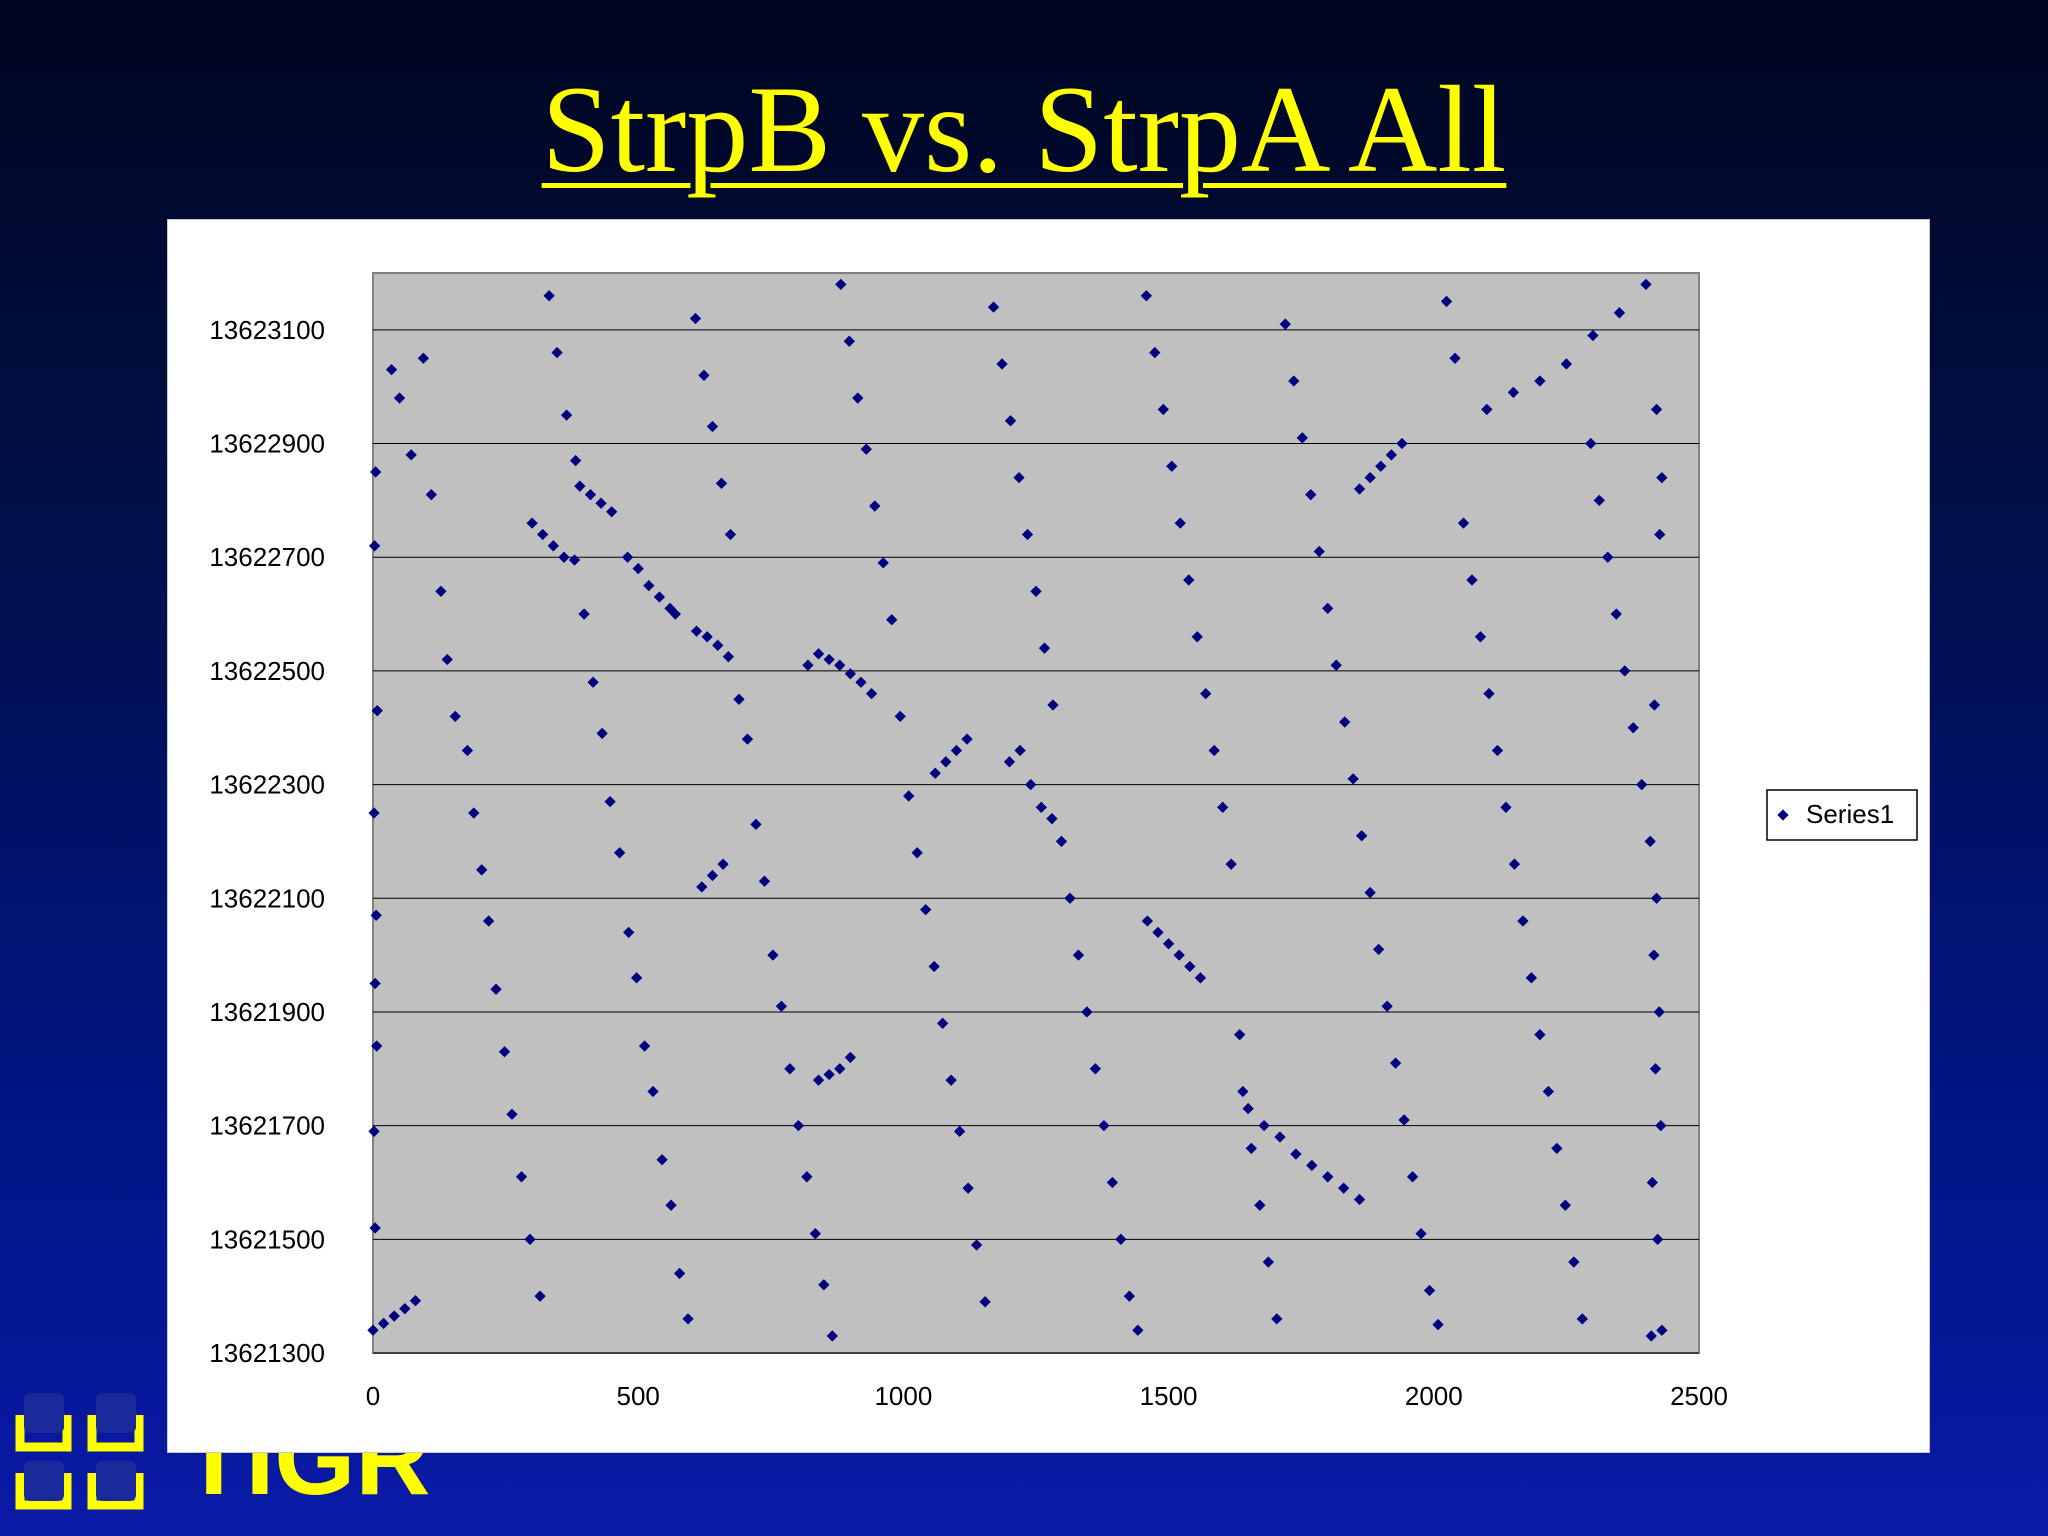  Describe the element at coordinates (267, 444) in the screenshot. I see `y-tick-label: 13622900` at that location.